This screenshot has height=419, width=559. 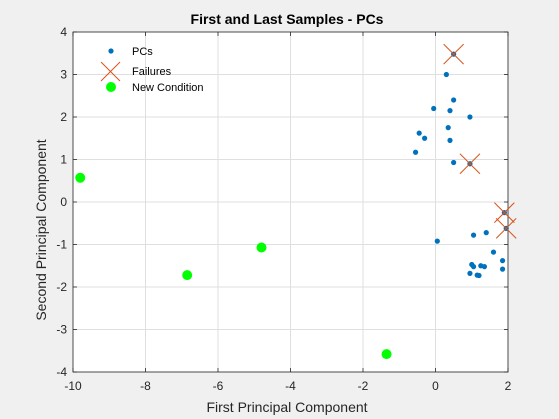 I want to click on legend: PCs Failures New Condition, so click(x=152, y=70).